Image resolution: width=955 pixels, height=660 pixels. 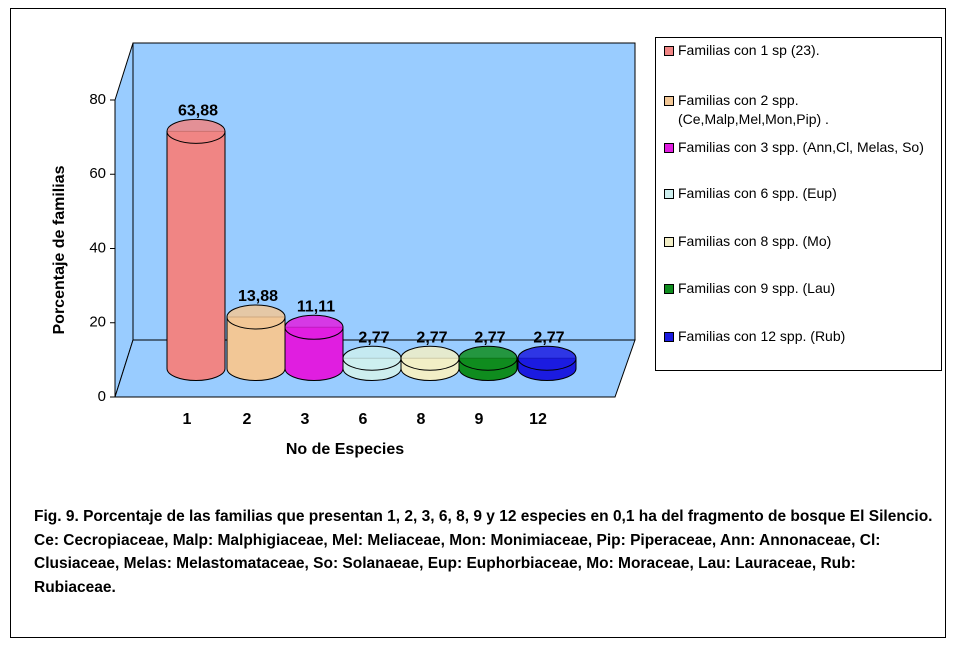 What do you see at coordinates (59, 249) in the screenshot?
I see `y-axis-title: Porcentaje de familias` at bounding box center [59, 249].